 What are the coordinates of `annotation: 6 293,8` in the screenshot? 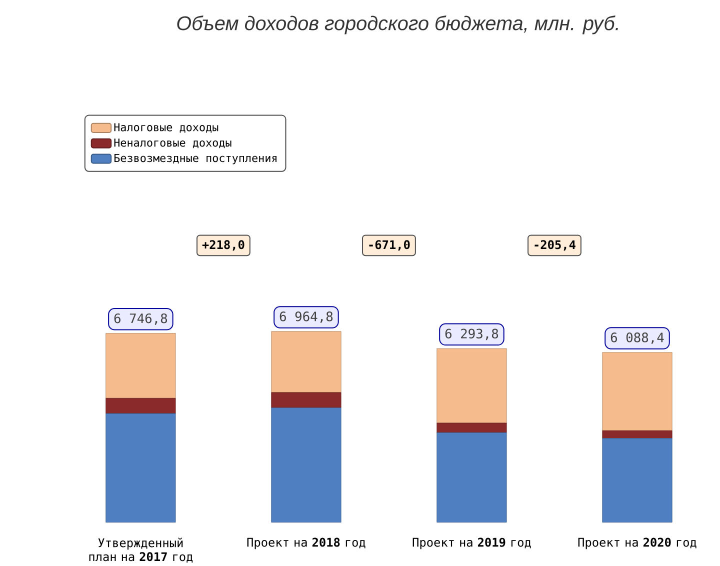 It's located at (471, 334).